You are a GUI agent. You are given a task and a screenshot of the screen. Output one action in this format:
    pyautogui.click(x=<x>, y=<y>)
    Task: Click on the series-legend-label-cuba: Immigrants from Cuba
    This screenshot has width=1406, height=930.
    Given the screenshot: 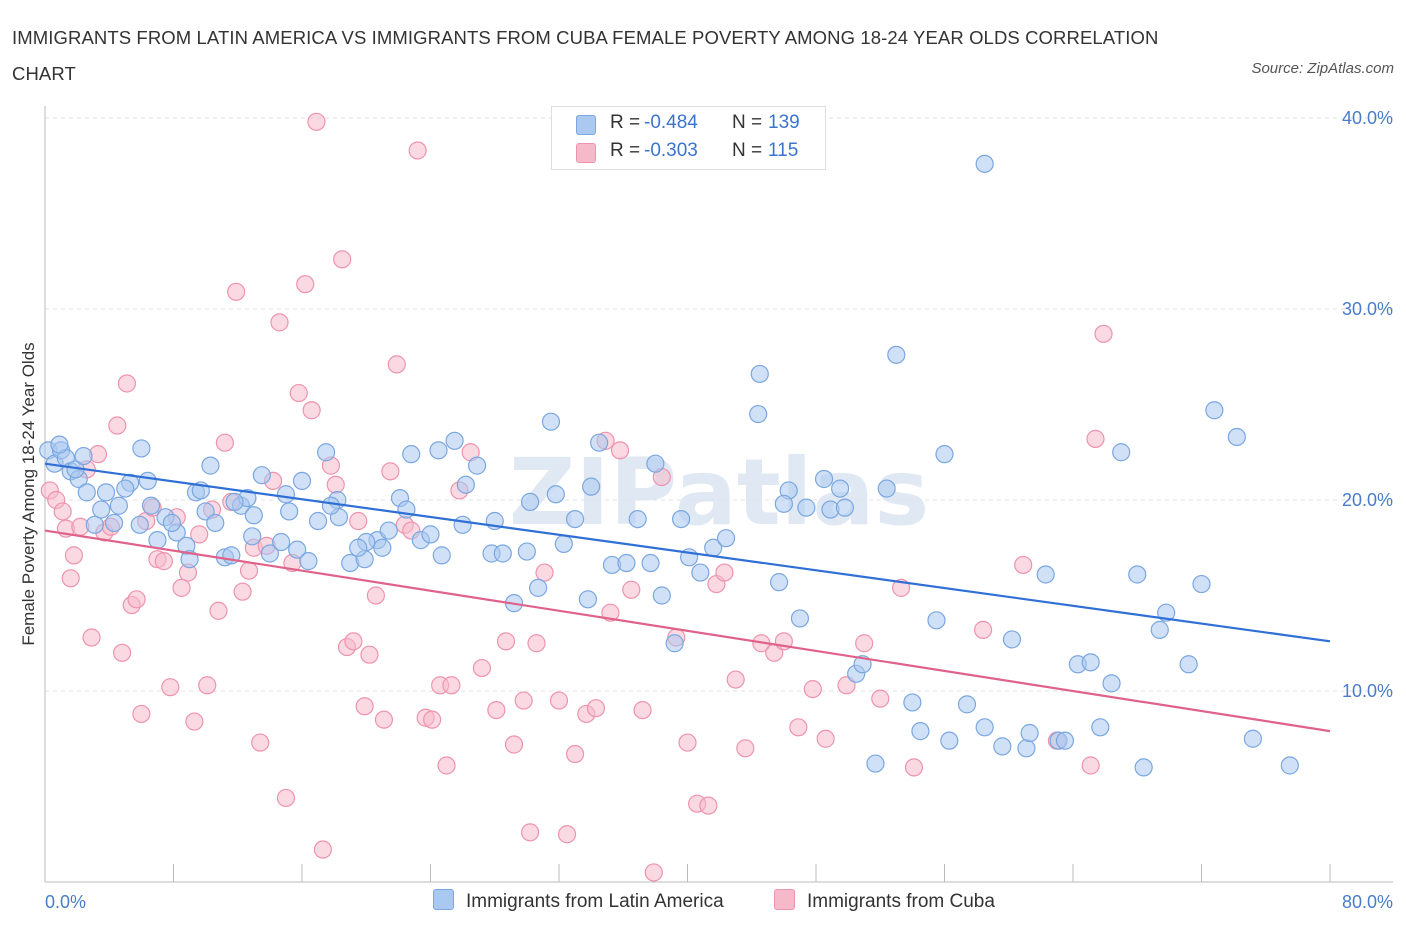 What is the action you would take?
    pyautogui.click(x=901, y=901)
    